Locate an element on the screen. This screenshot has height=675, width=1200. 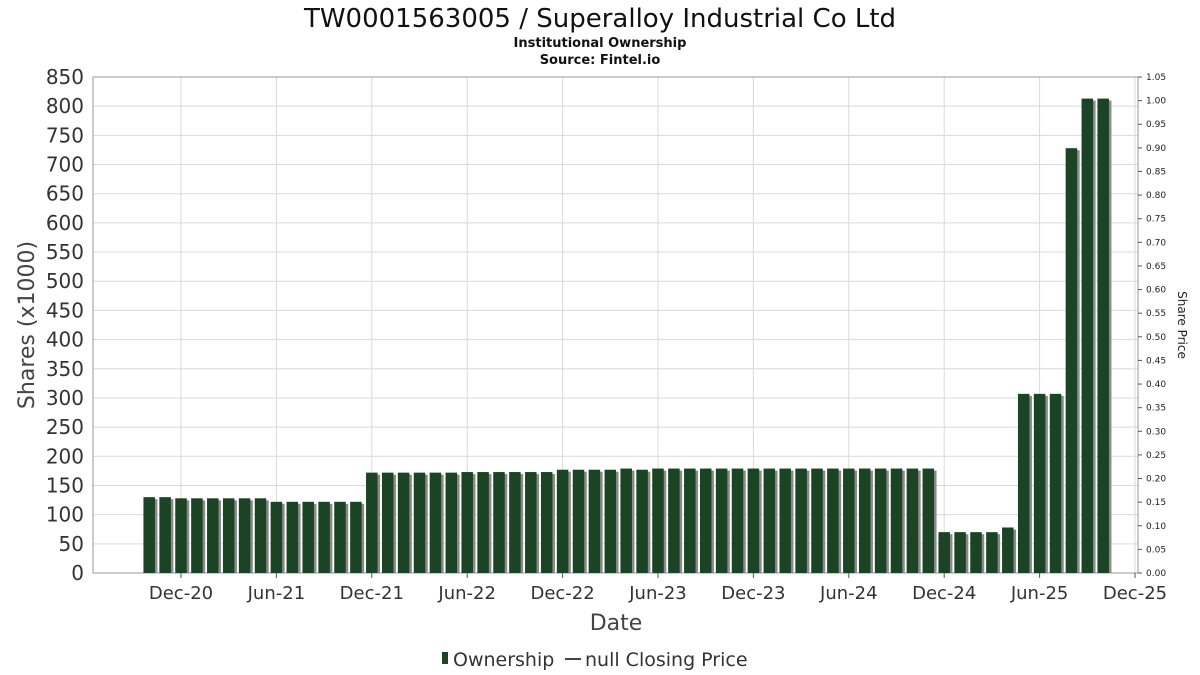
y2-tick-label: 0.85 is located at coordinates (1156, 172).